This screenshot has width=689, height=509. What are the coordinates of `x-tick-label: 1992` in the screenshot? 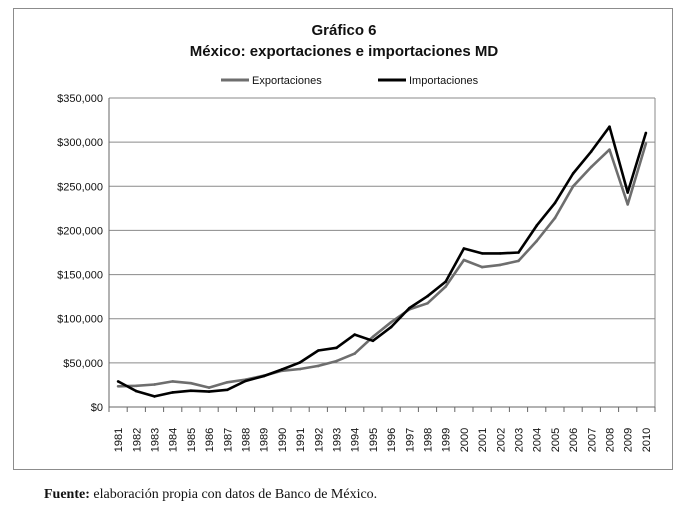 It's located at (319, 440).